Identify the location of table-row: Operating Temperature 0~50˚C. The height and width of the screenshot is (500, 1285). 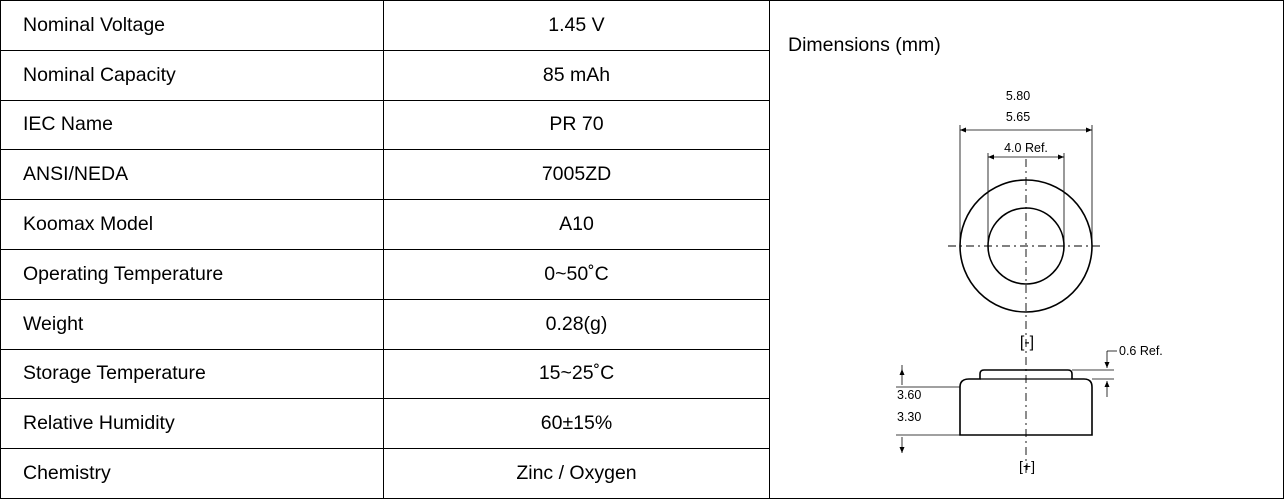
(642, 274).